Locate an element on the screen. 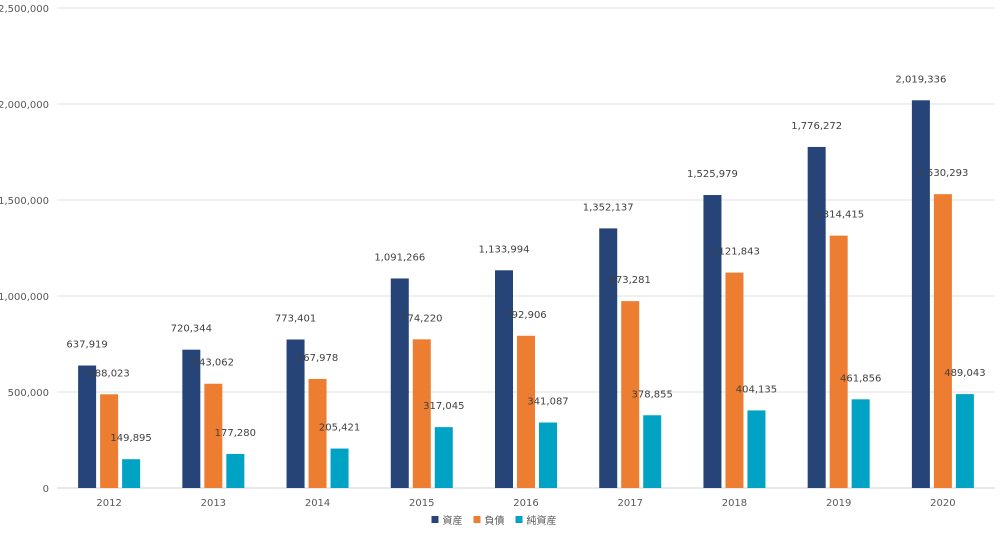 Image resolution: width=1000 pixels, height=541 pixels. bar-負債-2013 is located at coordinates (213, 435).